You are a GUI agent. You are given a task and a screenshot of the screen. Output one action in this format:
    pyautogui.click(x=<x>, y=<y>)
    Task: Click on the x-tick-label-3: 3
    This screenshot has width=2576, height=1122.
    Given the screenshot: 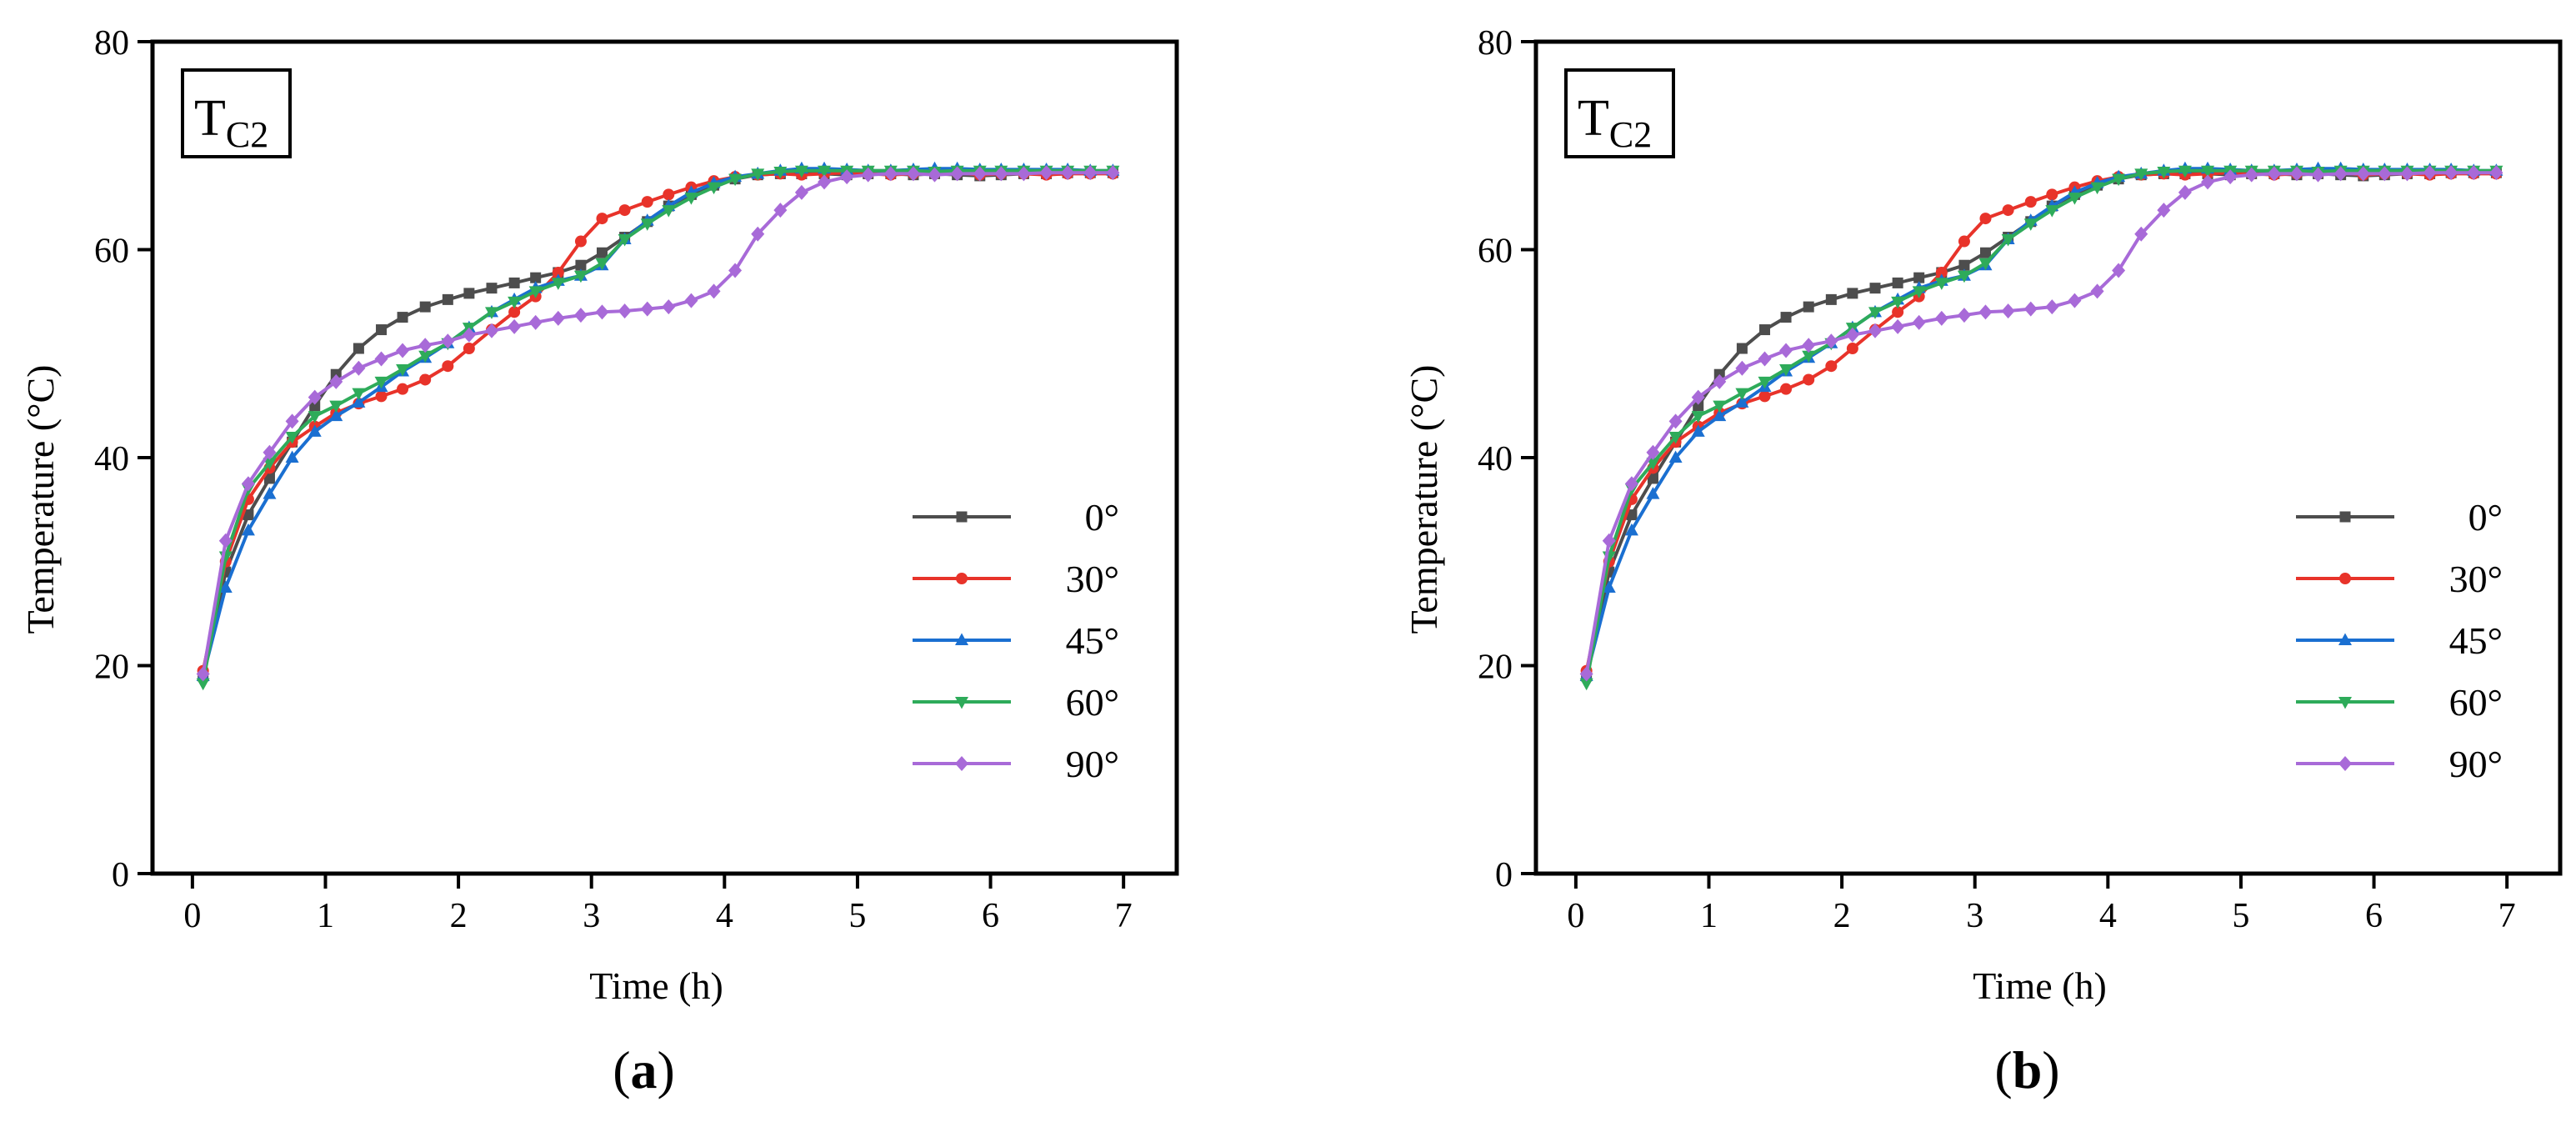 What is the action you would take?
    pyautogui.click(x=591, y=916)
    